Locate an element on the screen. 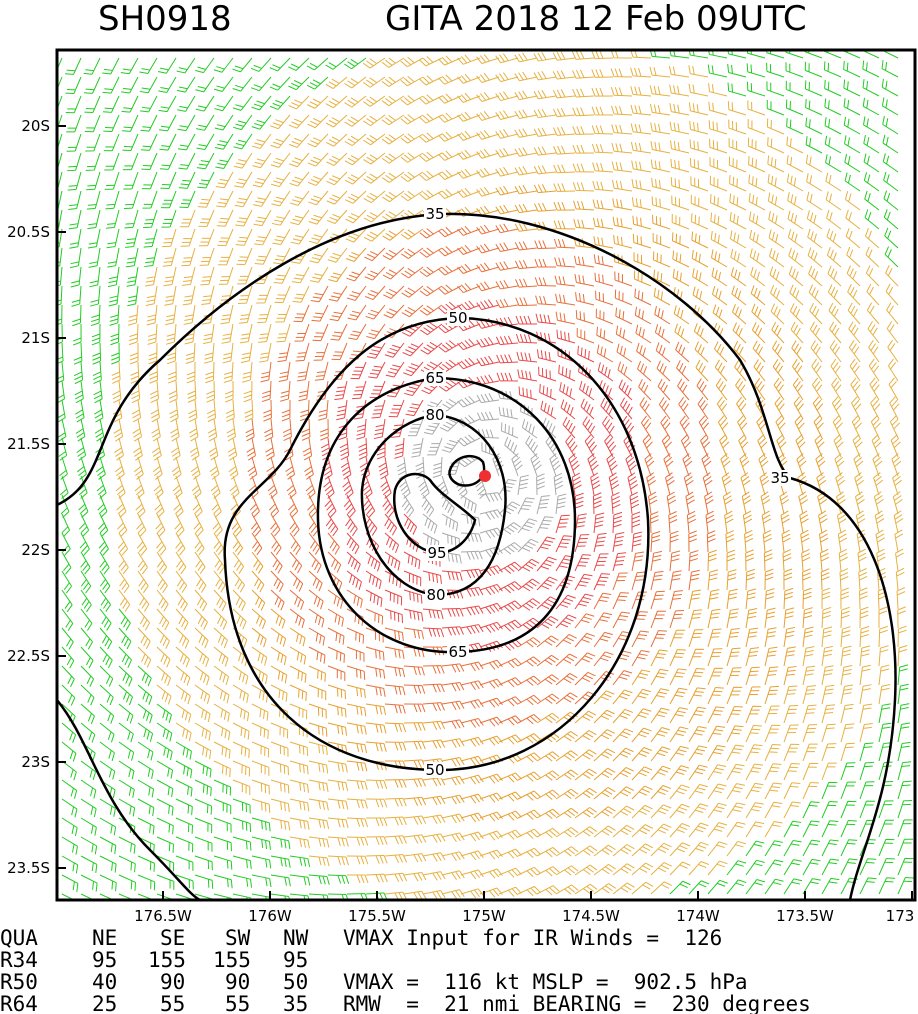  contour-label: 65 is located at coordinates (434, 378).